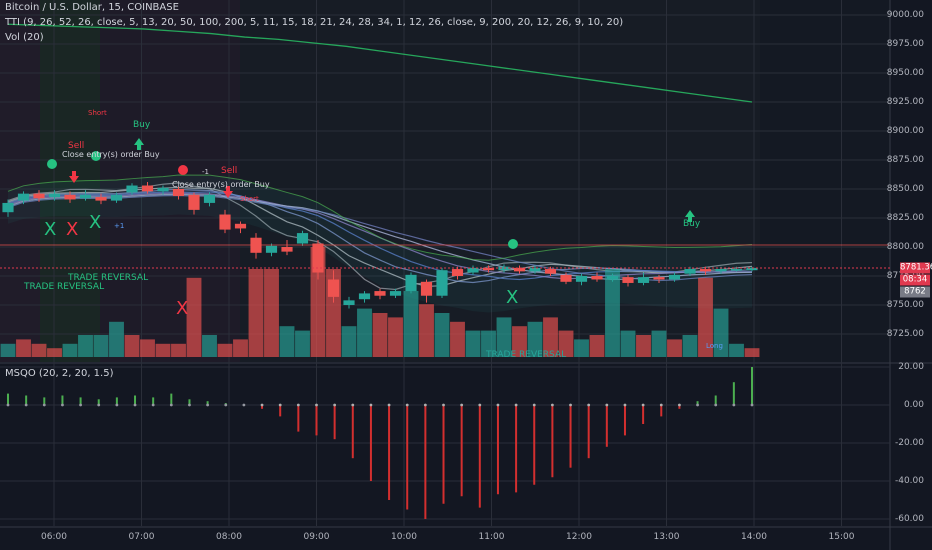  I want to click on osc-axis-label: -60.00, so click(909, 519).